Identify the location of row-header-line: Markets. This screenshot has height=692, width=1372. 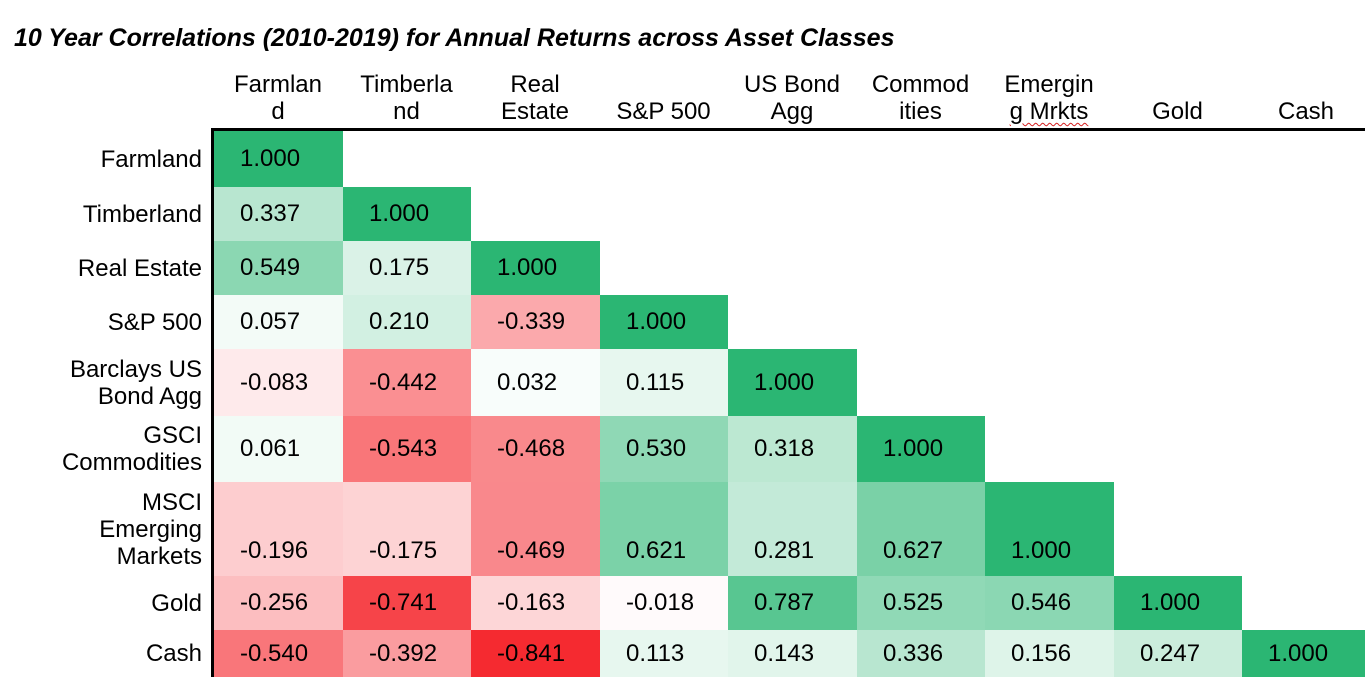
(159, 556).